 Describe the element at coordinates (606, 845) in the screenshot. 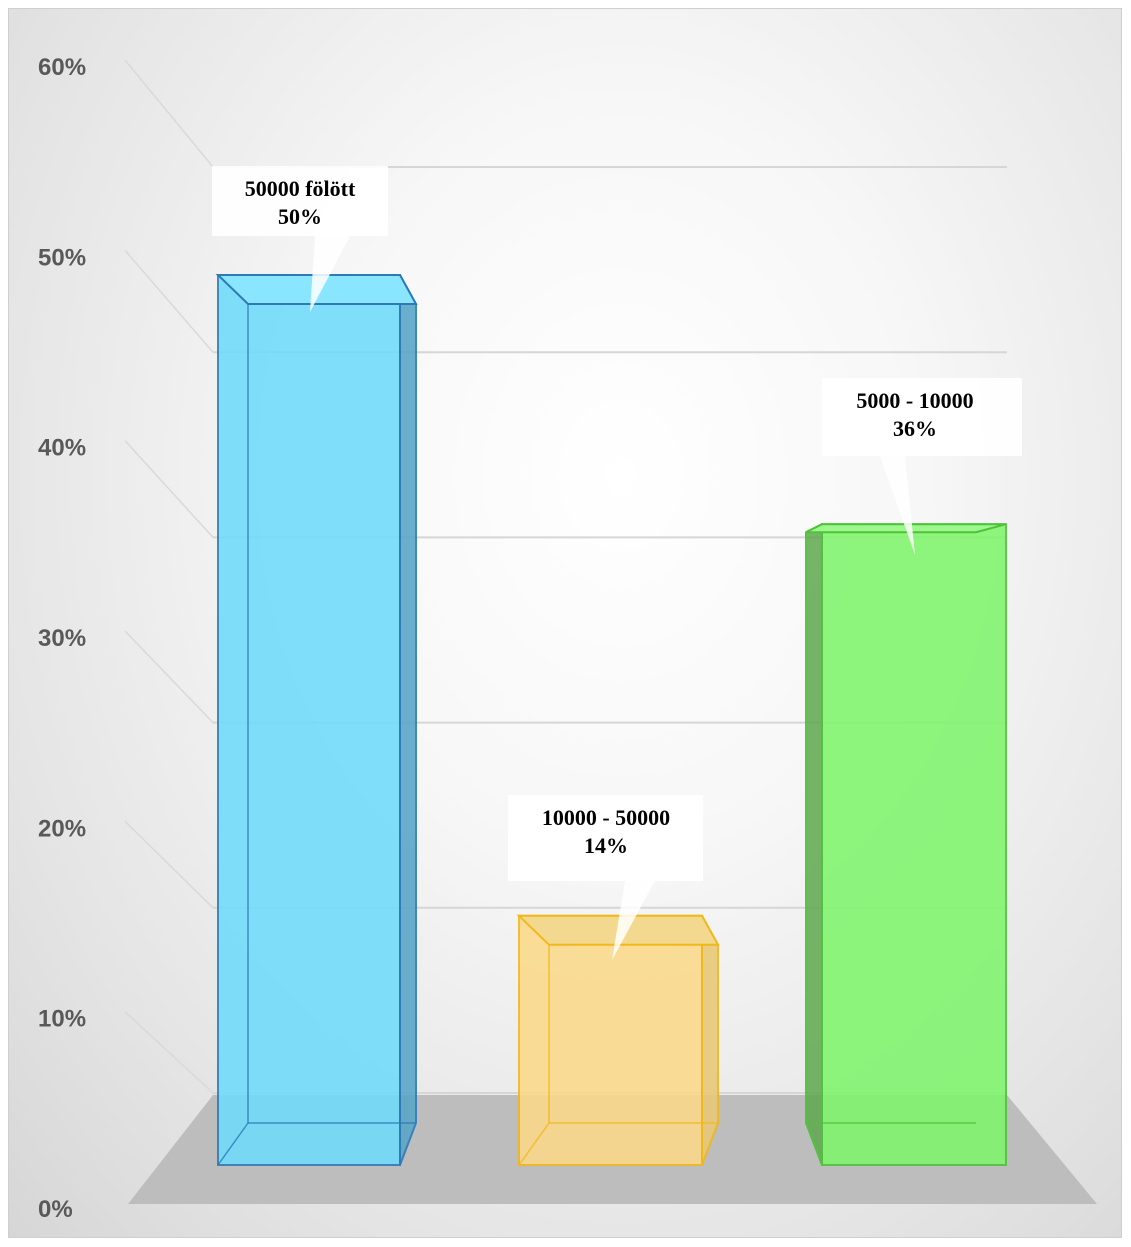

I see `data-label-value: 14%` at that location.